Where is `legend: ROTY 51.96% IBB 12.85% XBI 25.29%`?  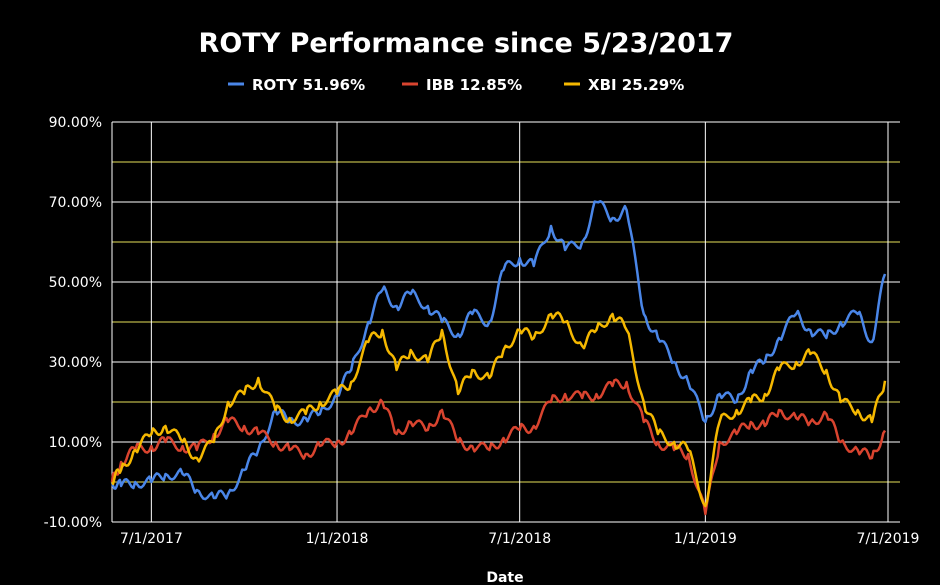 legend: ROTY 51.96% IBB 12.85% XBI 25.29% is located at coordinates (456, 85).